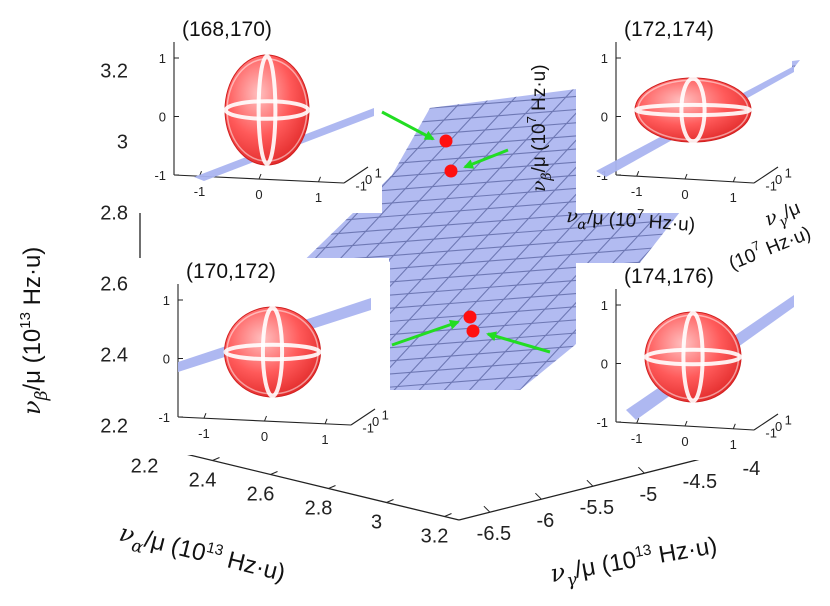 This screenshot has width=830, height=606. I want to click on z-tick-label: 3, so click(122, 142).